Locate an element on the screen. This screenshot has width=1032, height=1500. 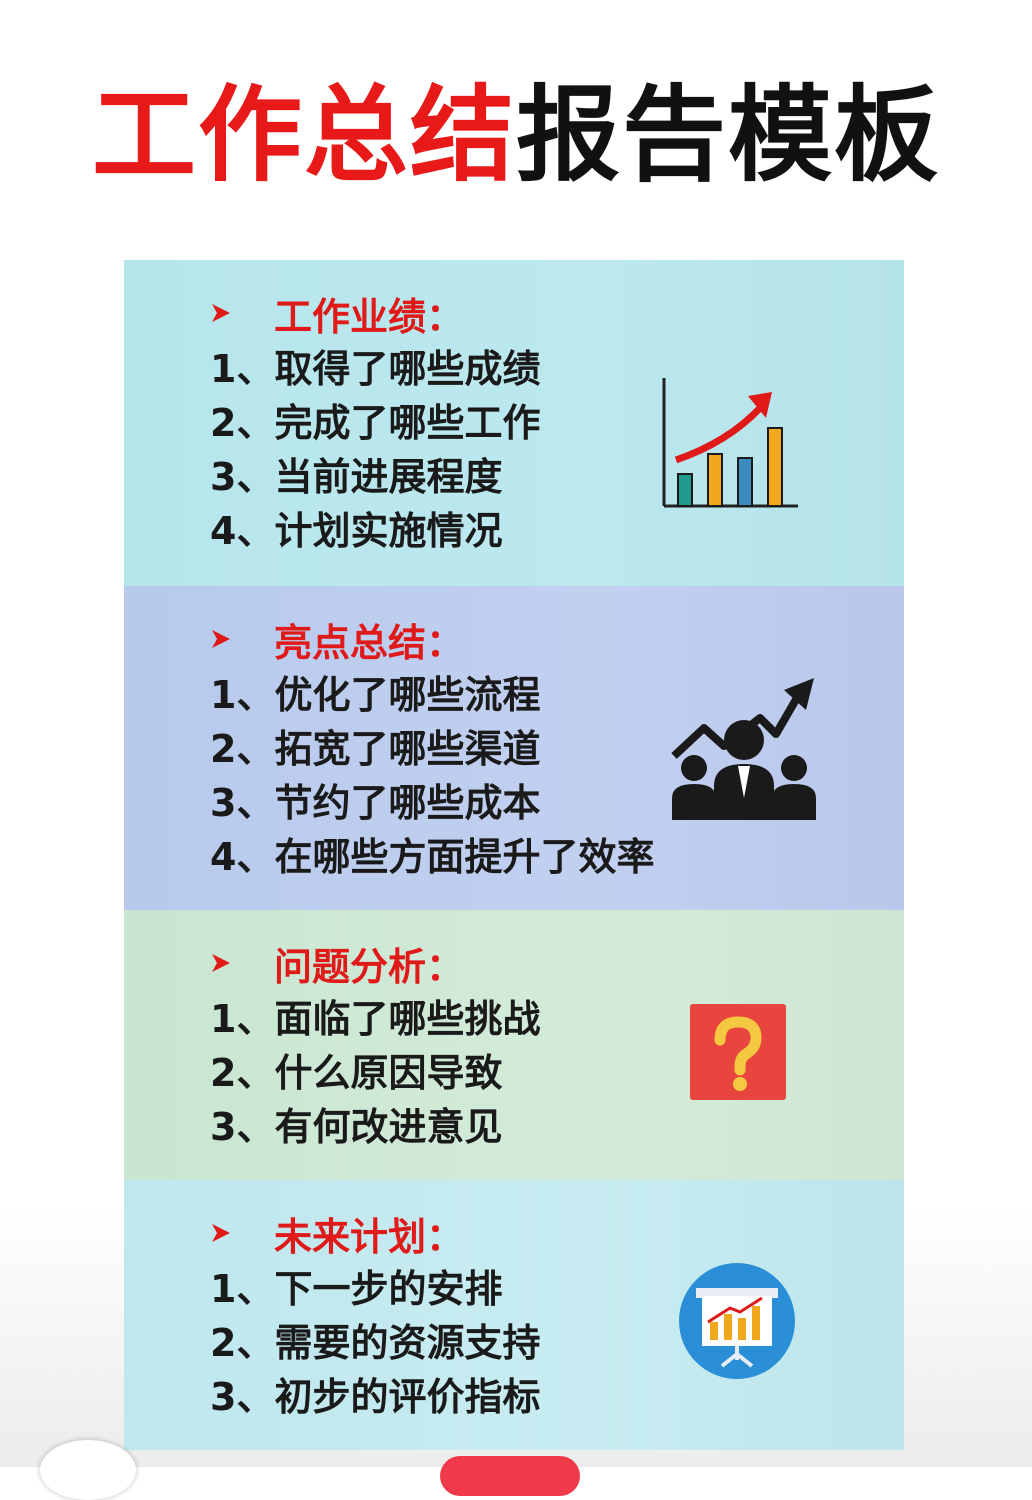
section-heading: 问题分析： is located at coordinates (337, 963).